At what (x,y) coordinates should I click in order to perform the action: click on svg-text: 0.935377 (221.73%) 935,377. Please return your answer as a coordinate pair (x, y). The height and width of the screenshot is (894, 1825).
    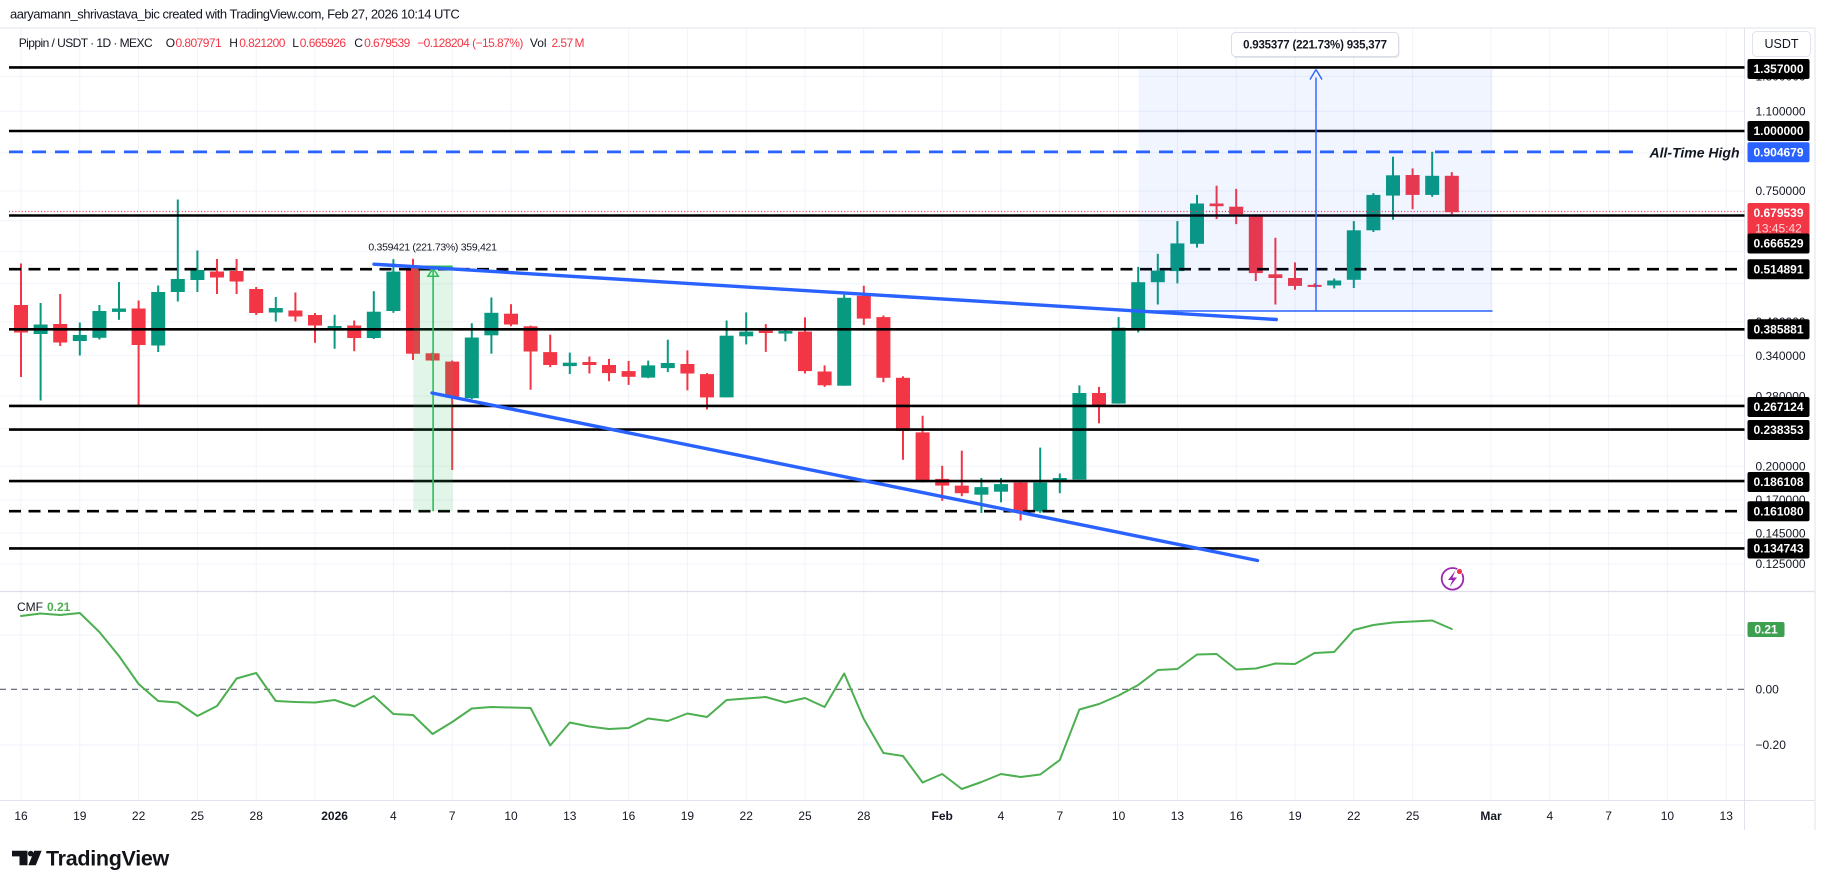
    Looking at the image, I should click on (1315, 46).